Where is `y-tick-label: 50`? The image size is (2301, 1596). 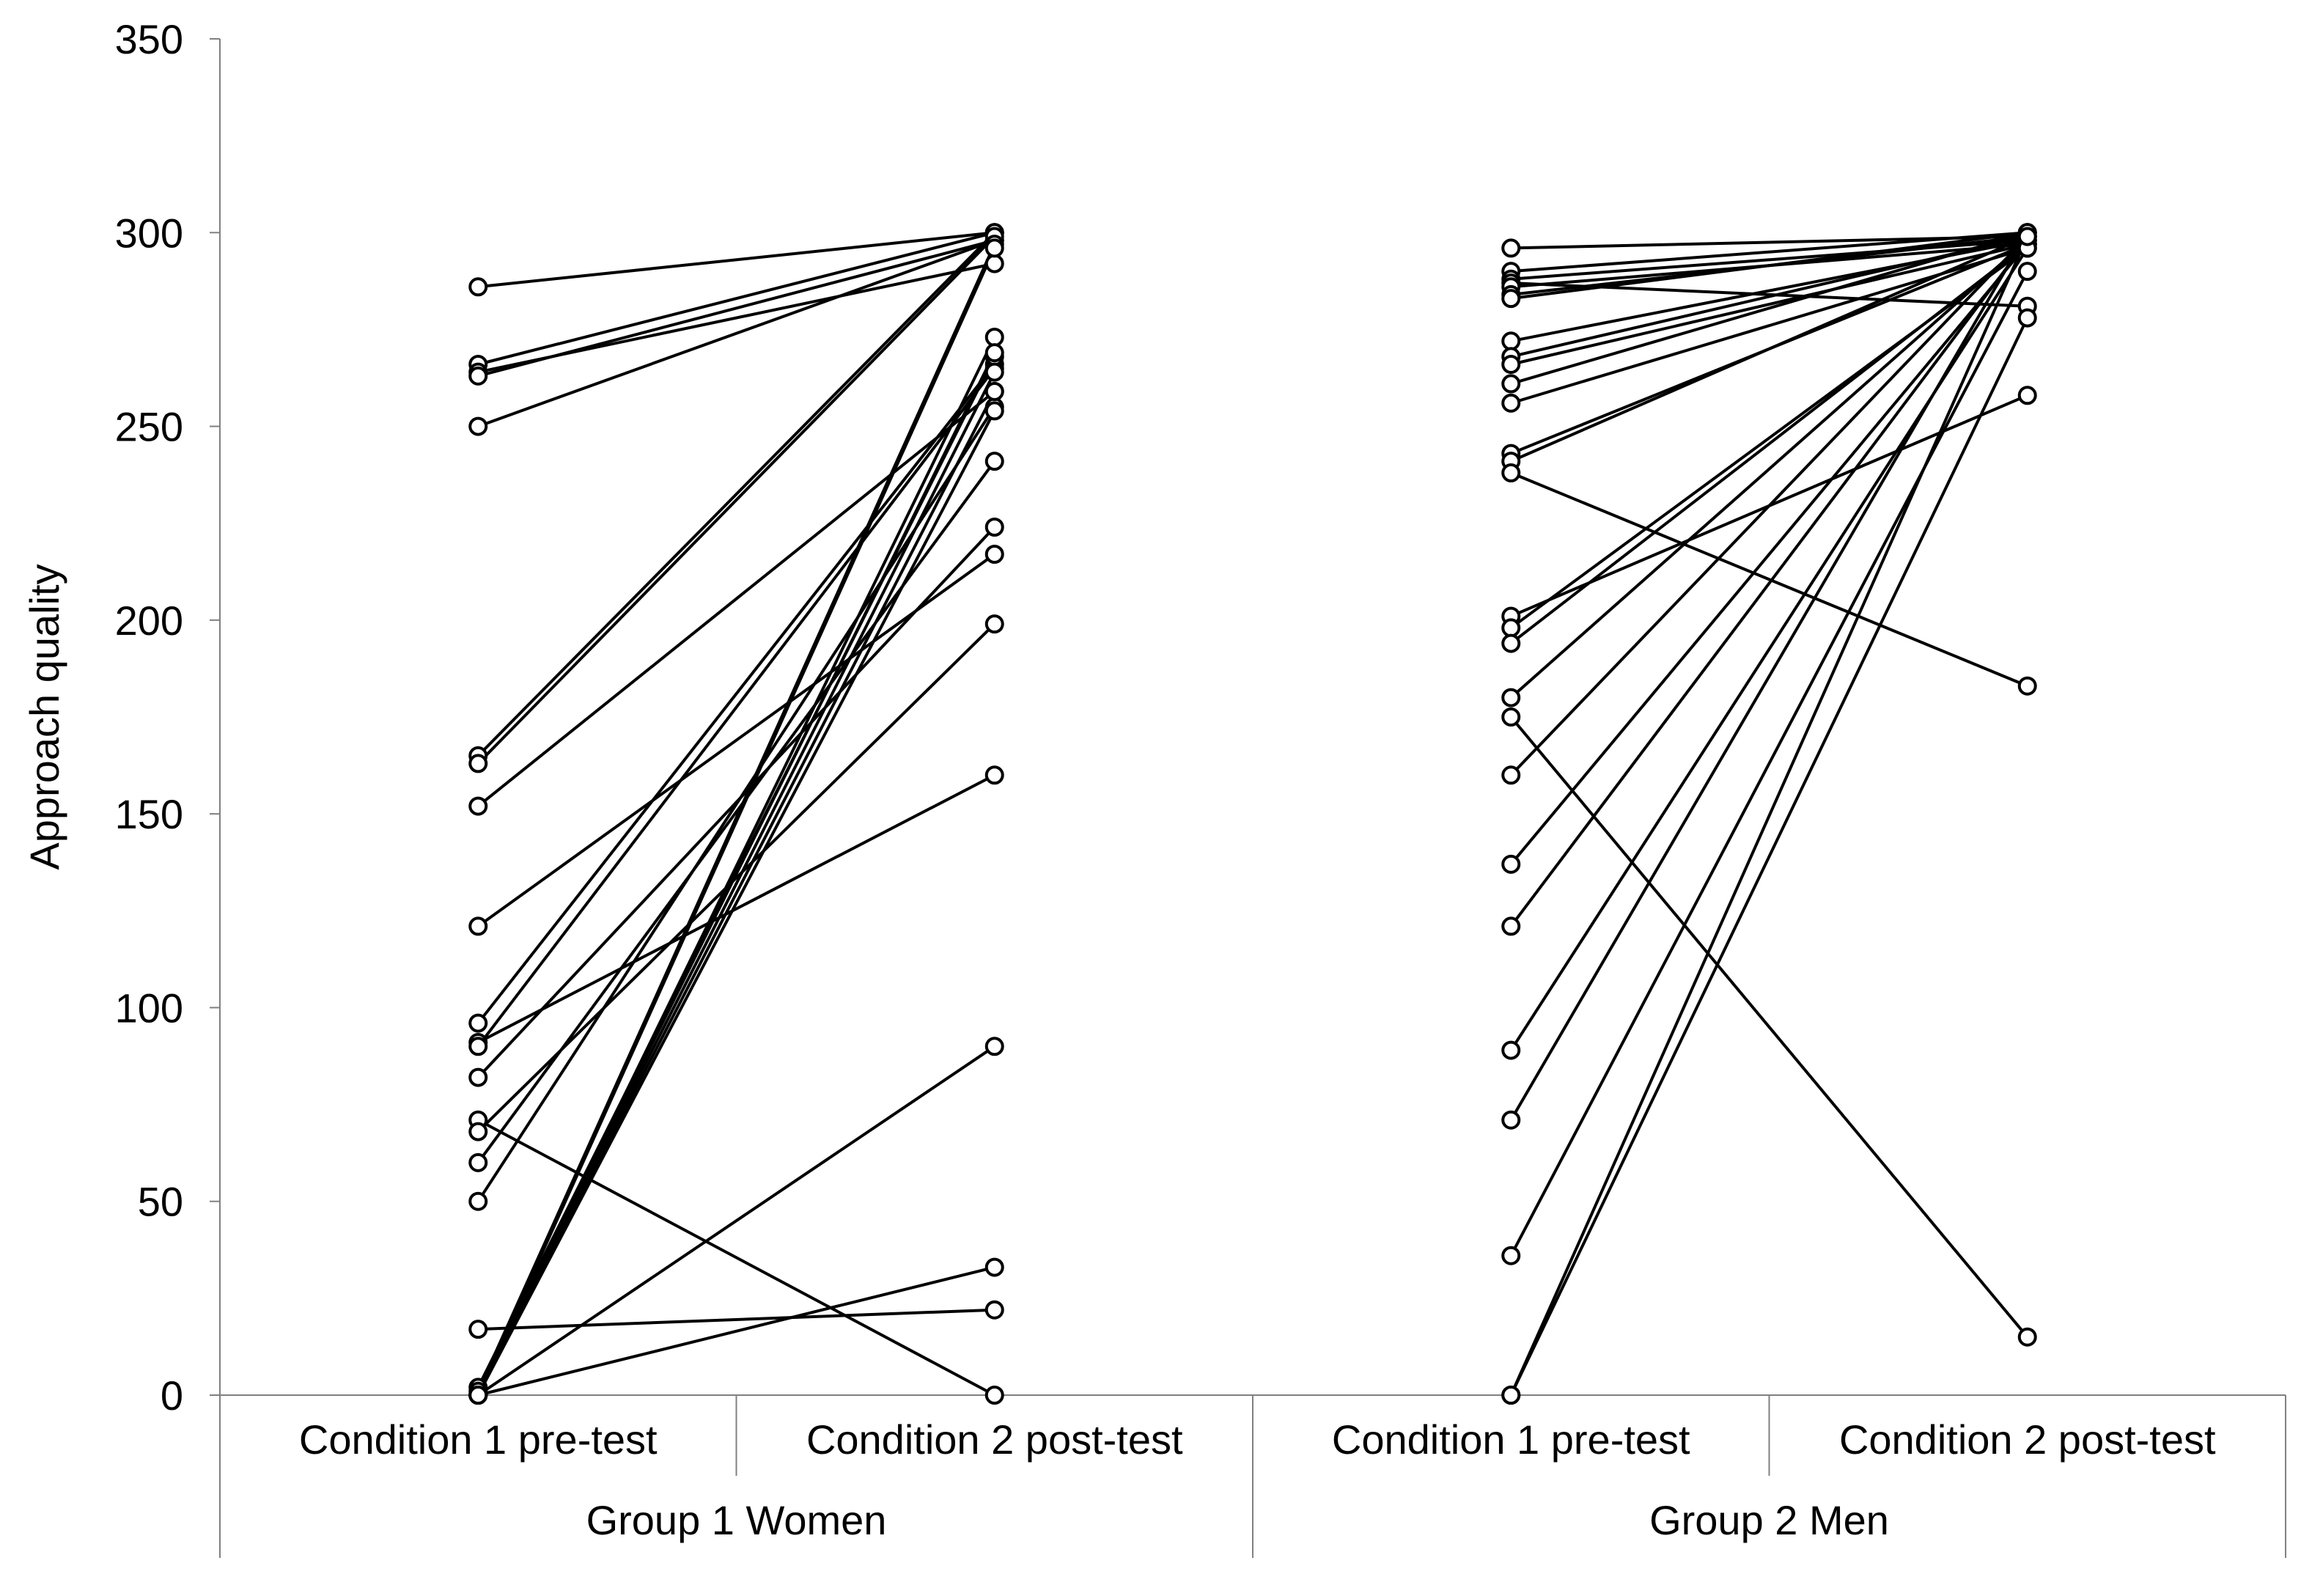 y-tick-label: 50 is located at coordinates (160, 1202).